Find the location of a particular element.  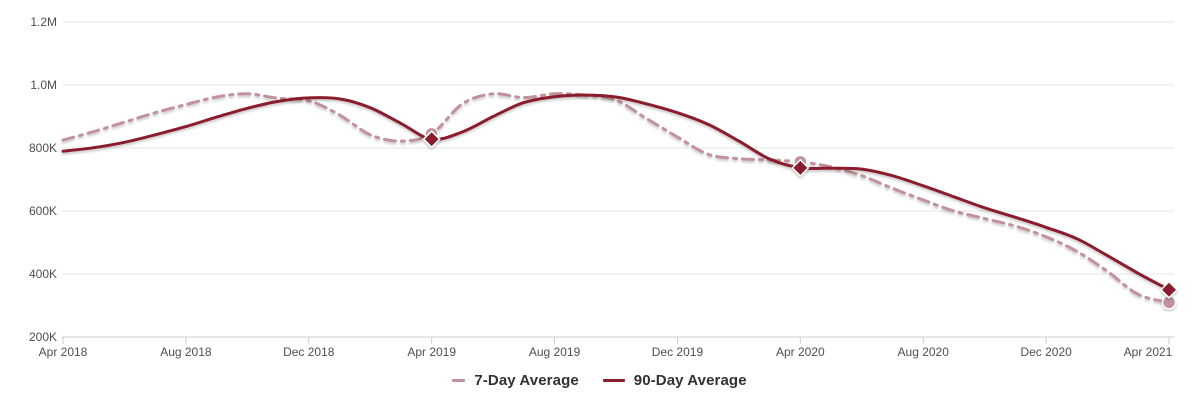

y-axis-label: 400K is located at coordinates (43, 274).